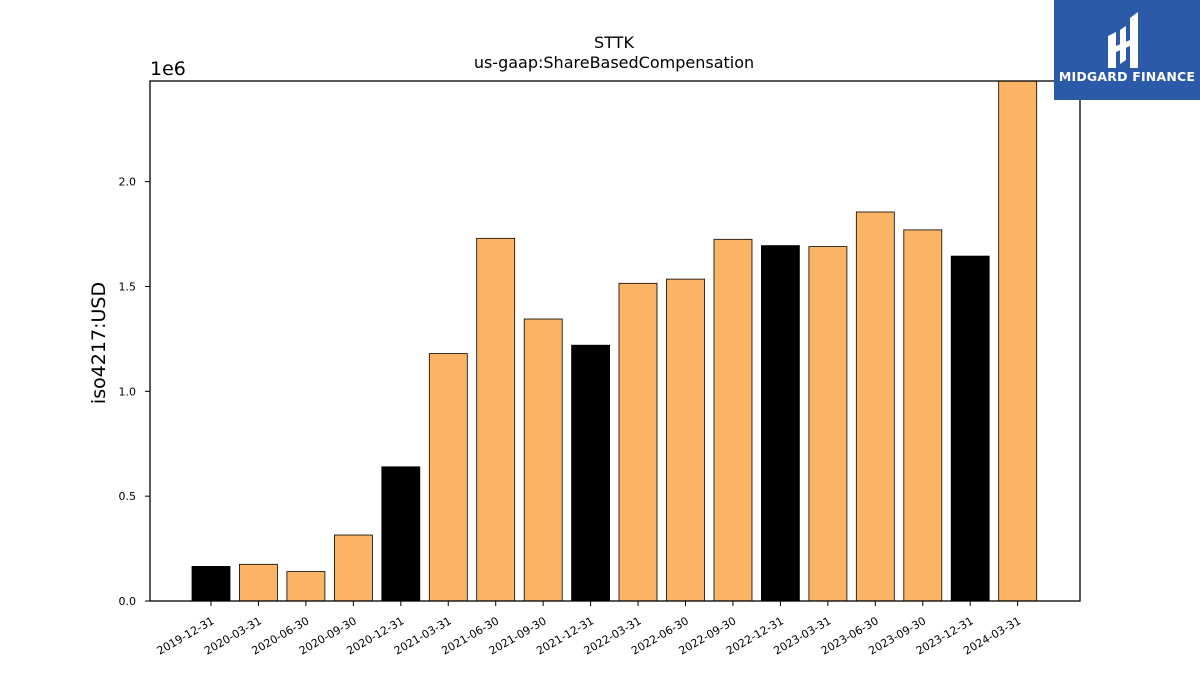 Image resolution: width=1200 pixels, height=675 pixels. I want to click on y-ticks-group: 0.0 0.5 1.0 1.5 2.0, so click(134, 392).